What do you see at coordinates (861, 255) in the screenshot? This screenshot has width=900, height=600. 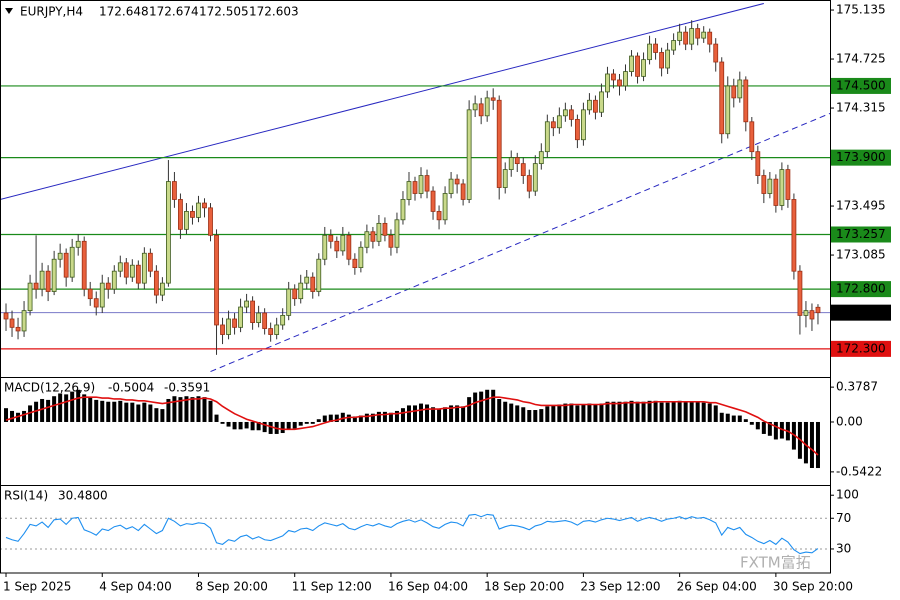 I see `y-tick-label: 173.085` at bounding box center [861, 255].